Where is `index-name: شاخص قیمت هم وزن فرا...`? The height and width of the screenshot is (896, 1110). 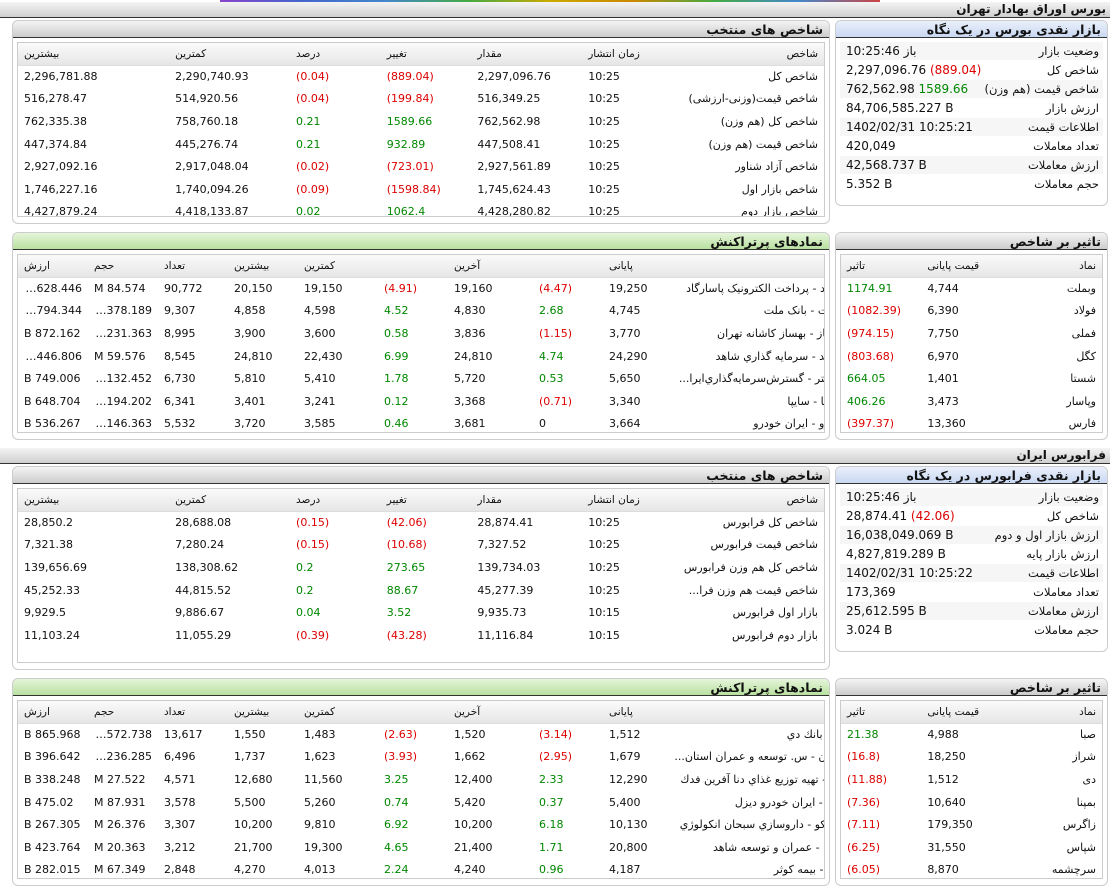 index-name: شاخص قیمت هم وزن فرا... is located at coordinates (748, 590).